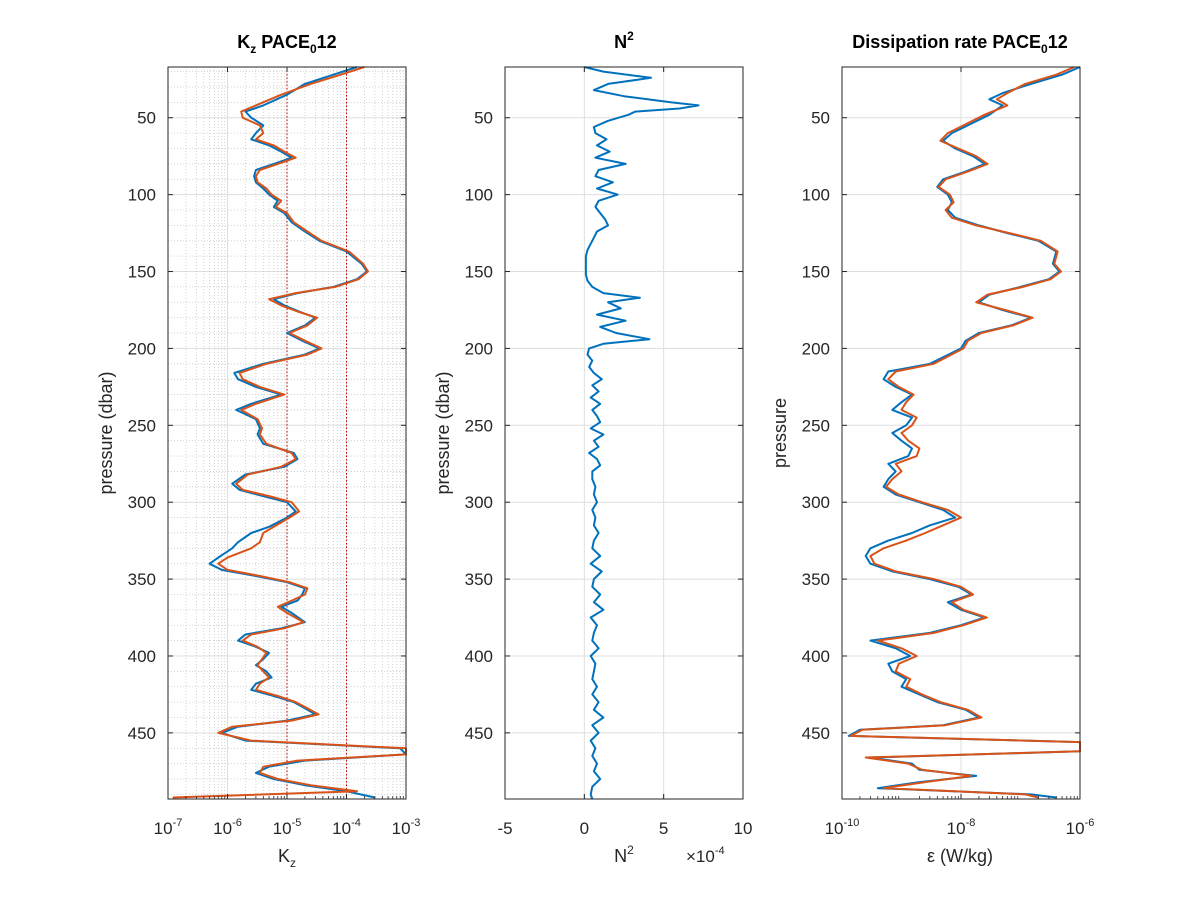 This screenshot has width=1200, height=900. Describe the element at coordinates (624, 40) in the screenshot. I see `n2-title: N2` at that location.